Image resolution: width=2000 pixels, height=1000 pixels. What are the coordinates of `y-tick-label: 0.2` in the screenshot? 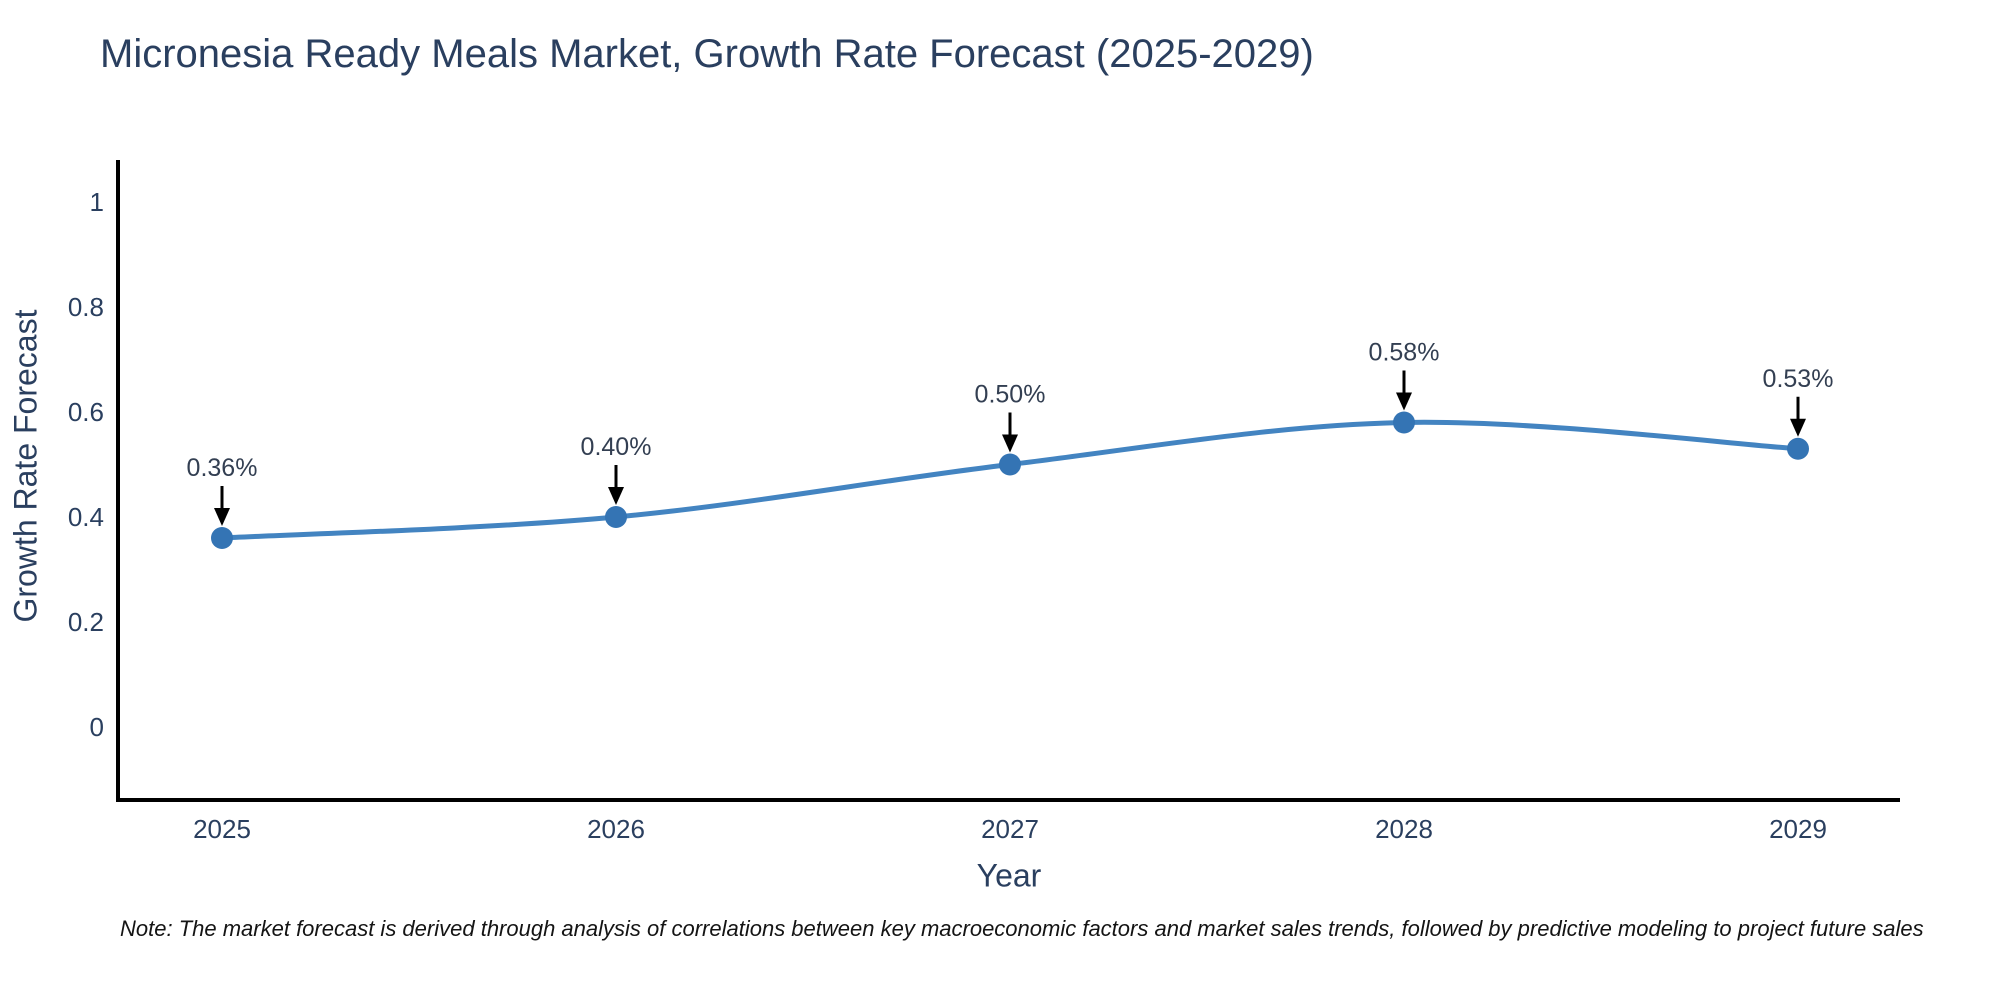 It's located at (86, 622).